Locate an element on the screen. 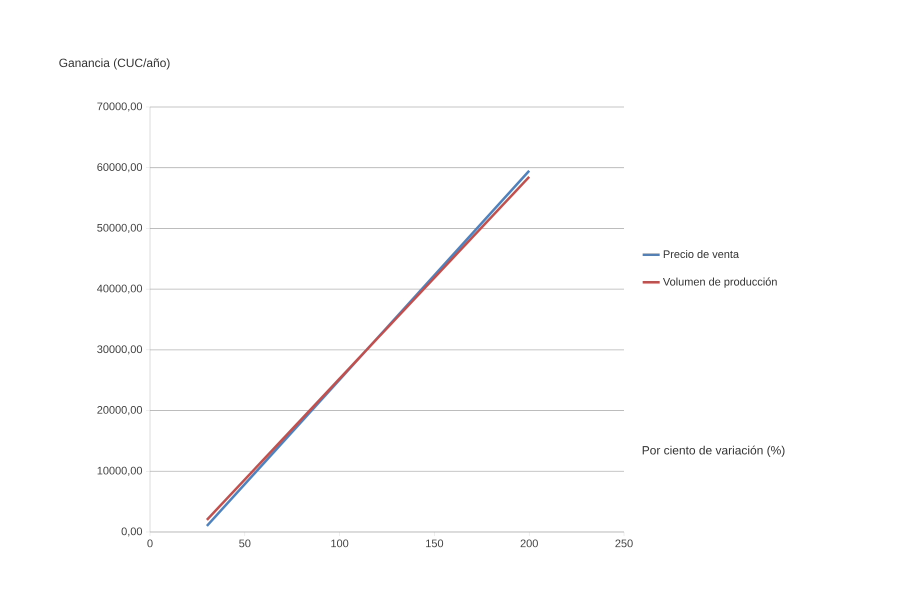  y-tick-label: 50000,00 is located at coordinates (119, 228).